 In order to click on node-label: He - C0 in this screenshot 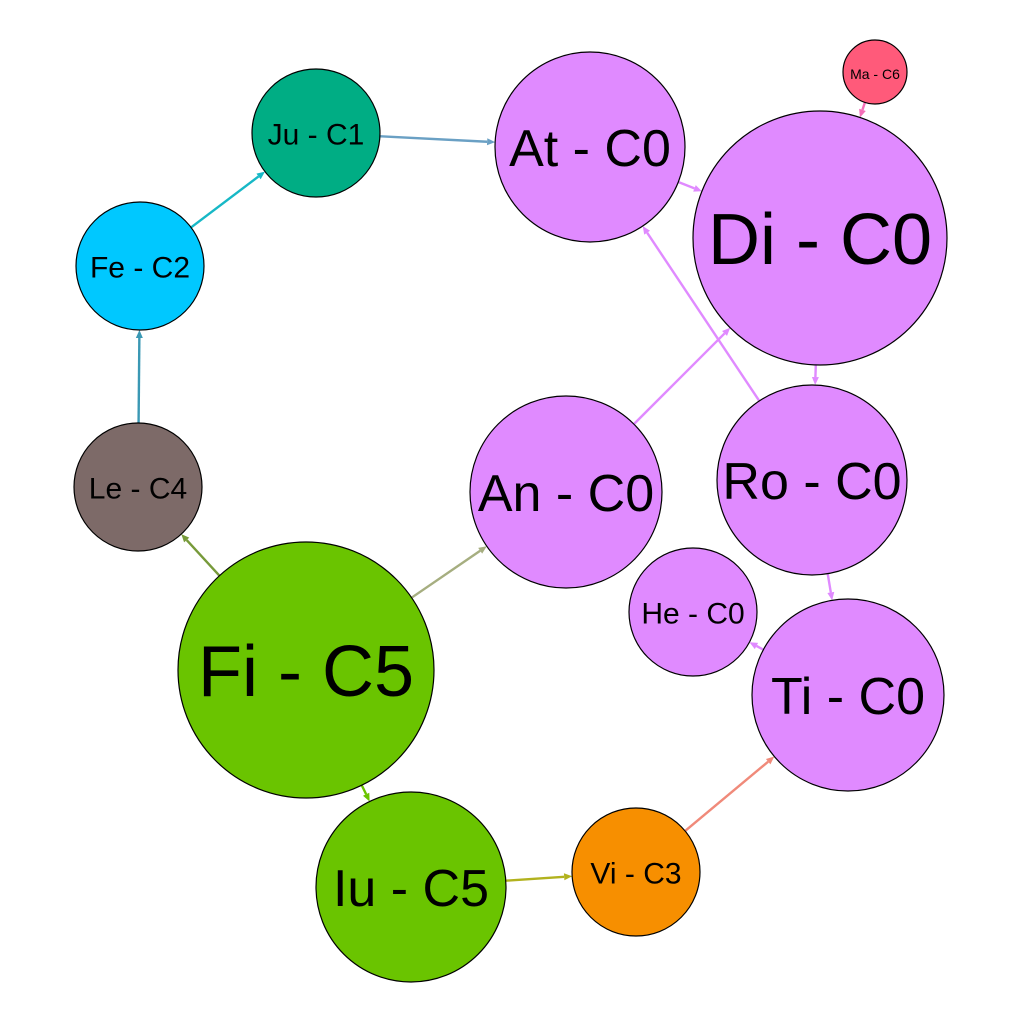, I will do `click(692, 614)`.